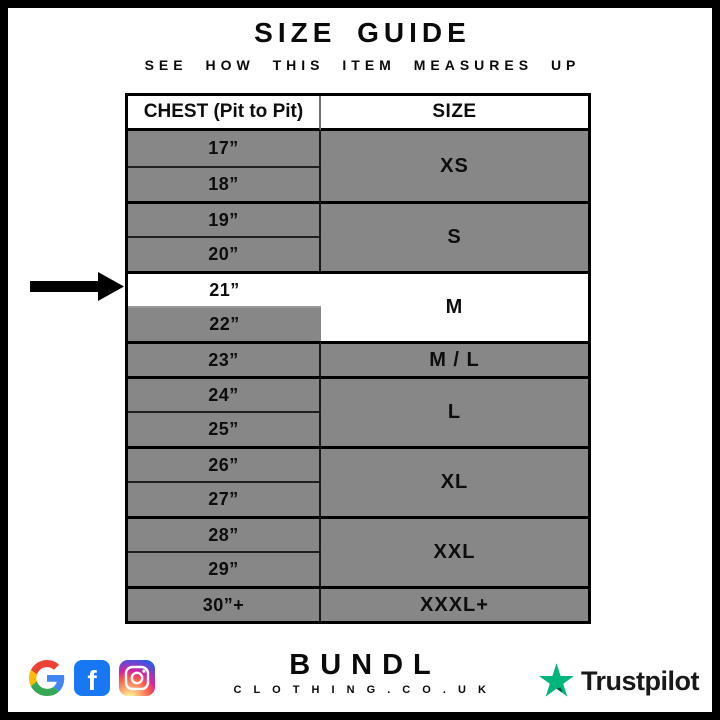 The width and height of the screenshot is (720, 720). I want to click on size-cell-xs: XS, so click(454, 166).